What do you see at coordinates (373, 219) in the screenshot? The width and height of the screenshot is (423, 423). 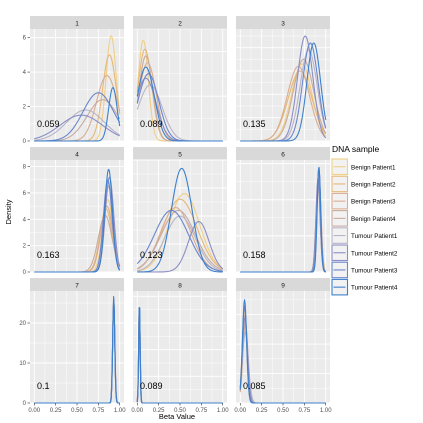 I see `legend-label: Benign Patient4` at bounding box center [373, 219].